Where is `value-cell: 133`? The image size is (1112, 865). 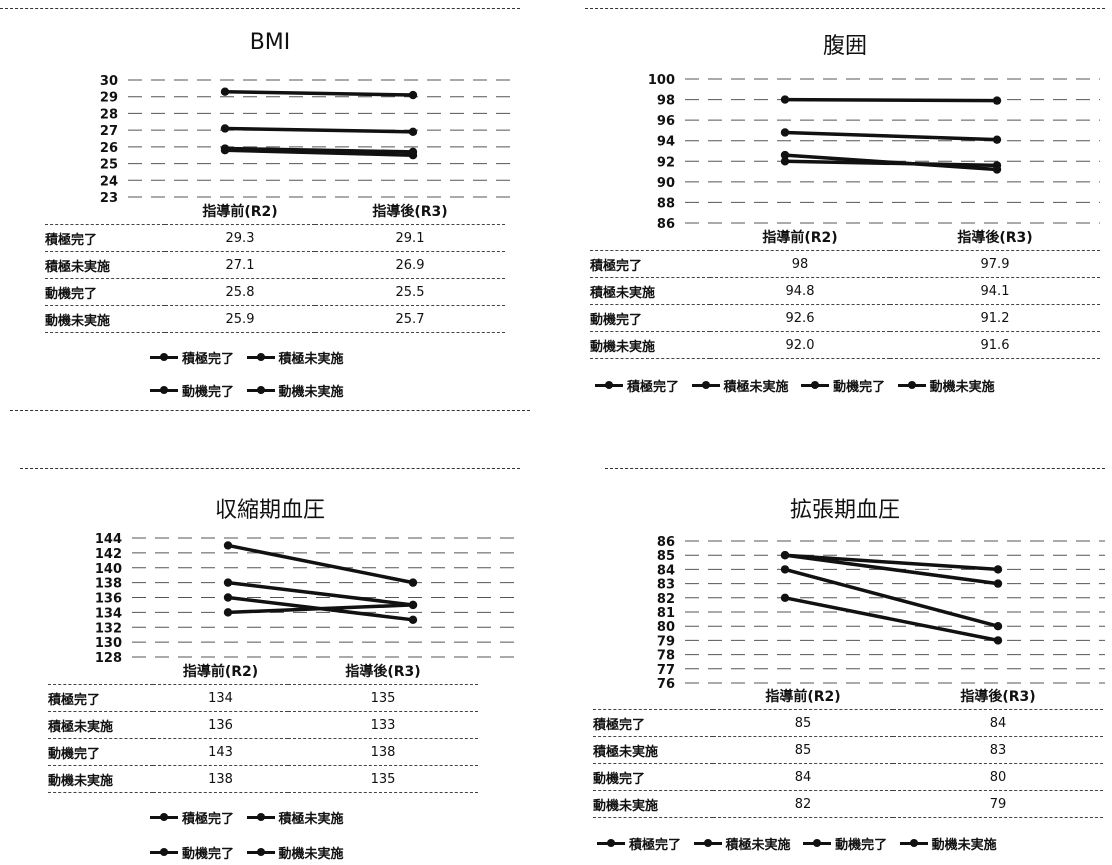 value-cell: 133 is located at coordinates (383, 725).